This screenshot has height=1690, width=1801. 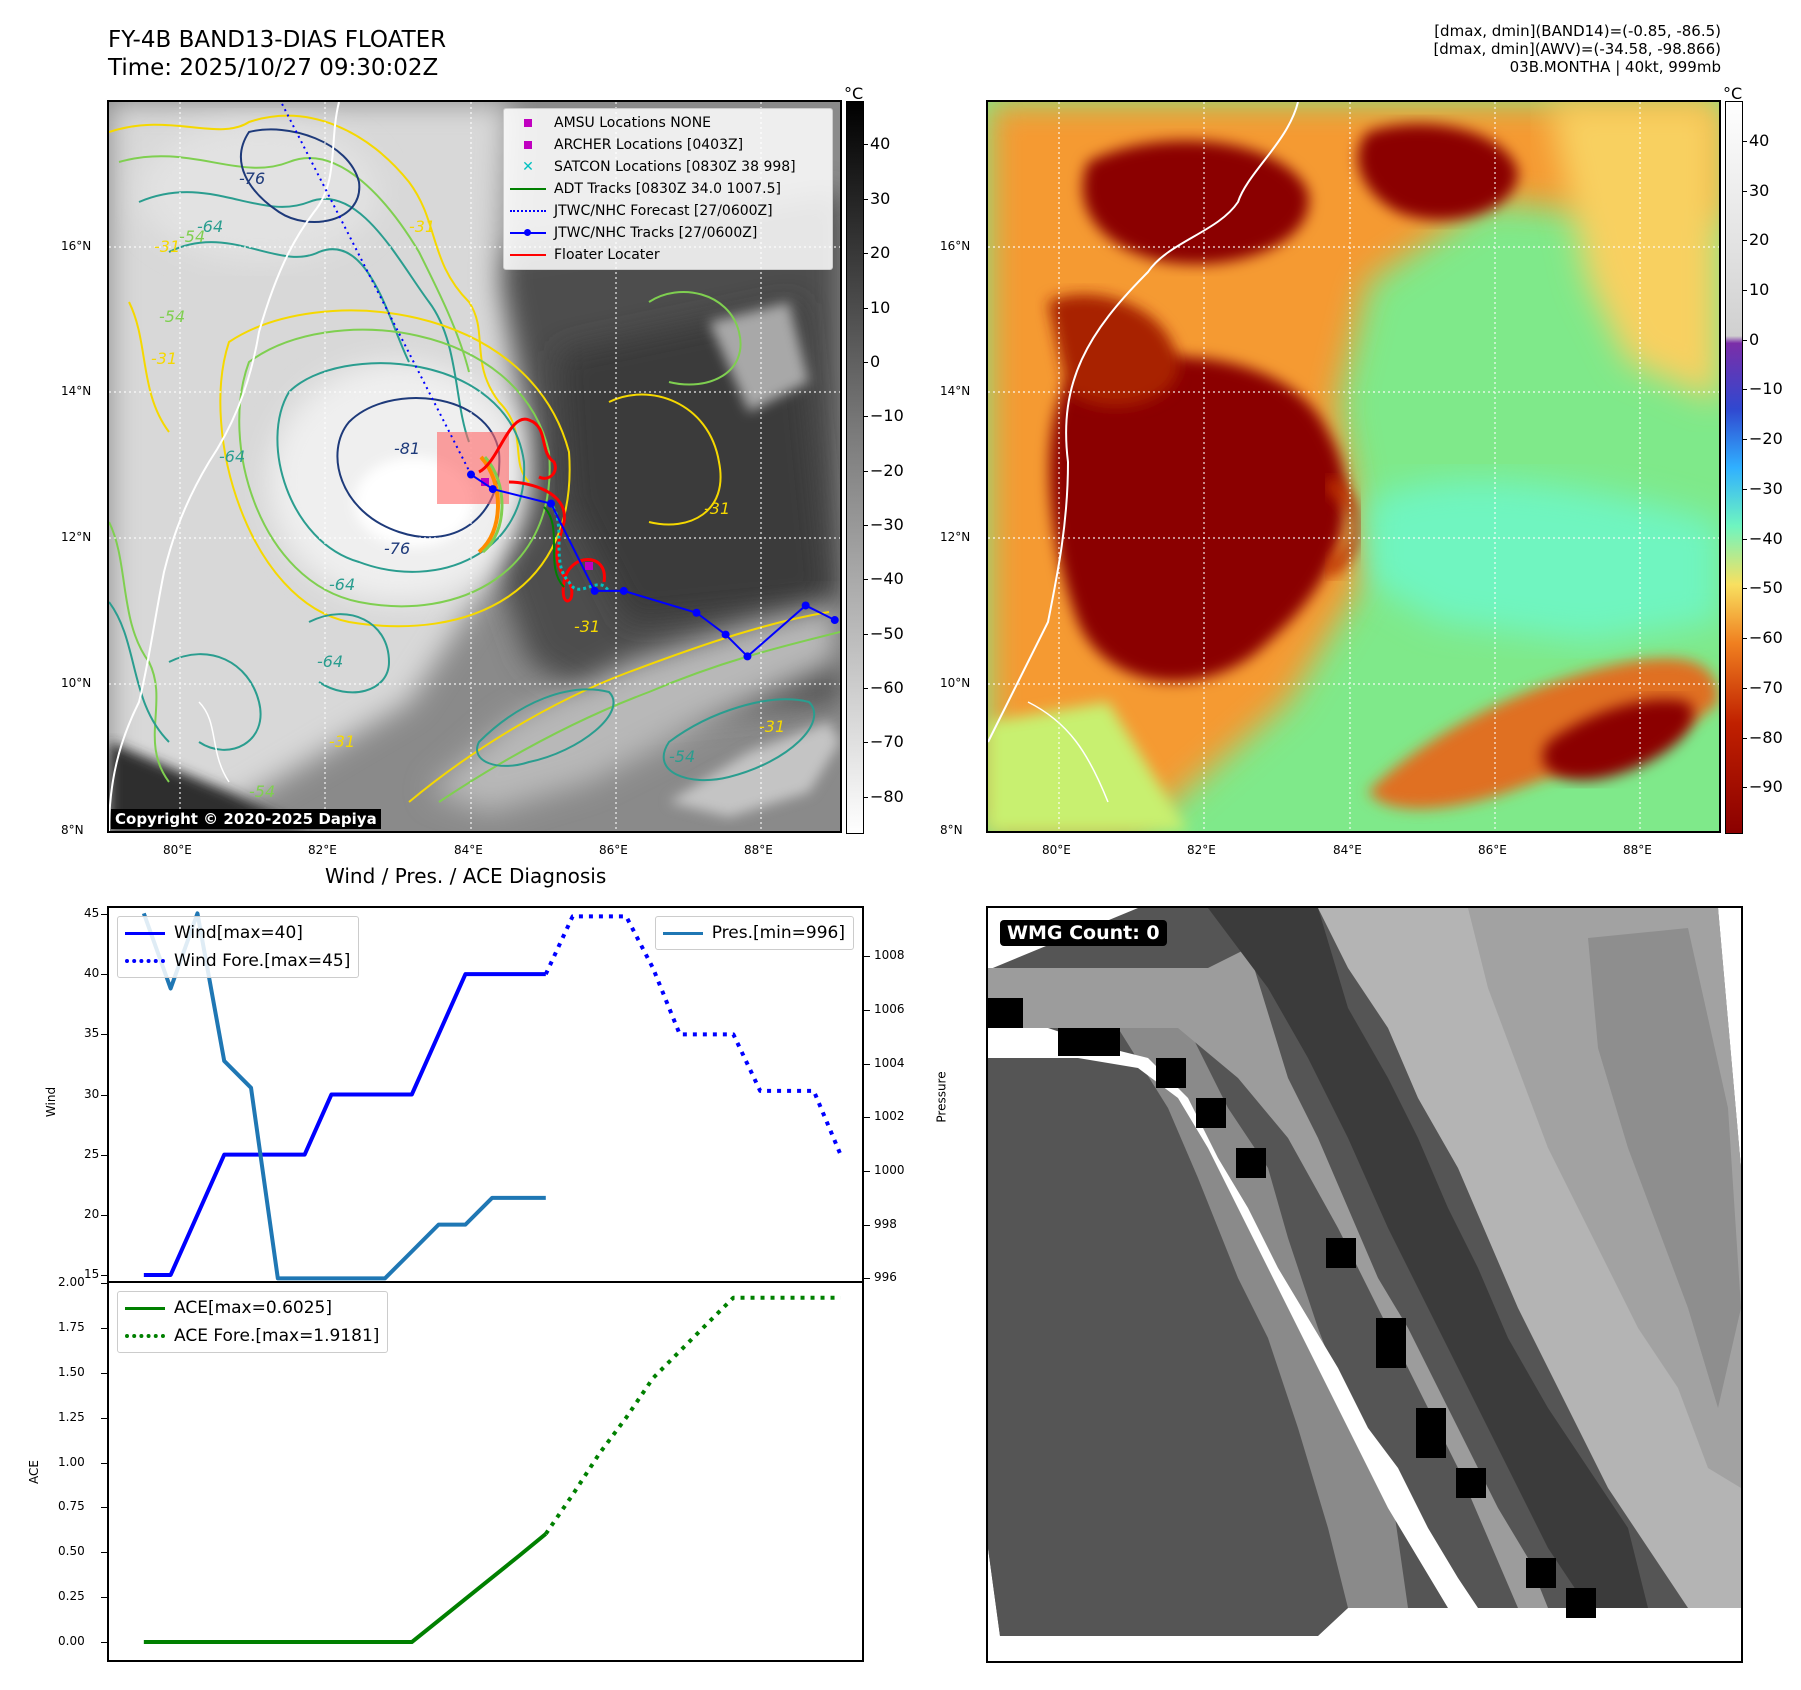 What do you see at coordinates (92, 1093) in the screenshot?
I see `wind-tick-label: 30` at bounding box center [92, 1093].